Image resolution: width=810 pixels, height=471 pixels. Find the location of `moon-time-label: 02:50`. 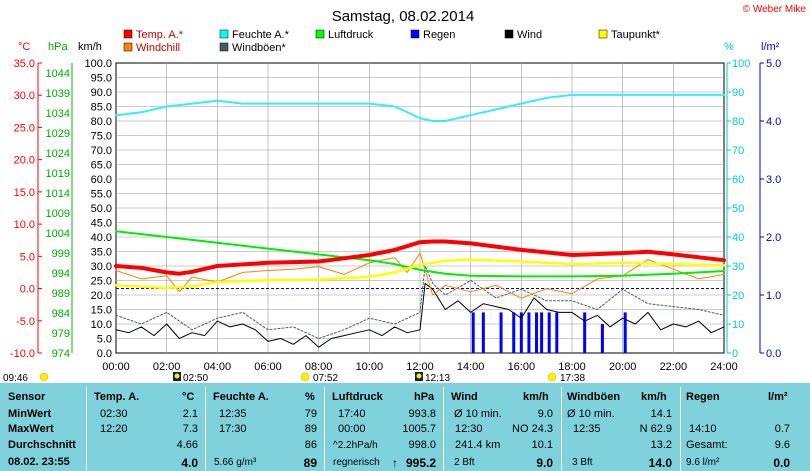

moon-time-label: 02:50 is located at coordinates (195, 378).